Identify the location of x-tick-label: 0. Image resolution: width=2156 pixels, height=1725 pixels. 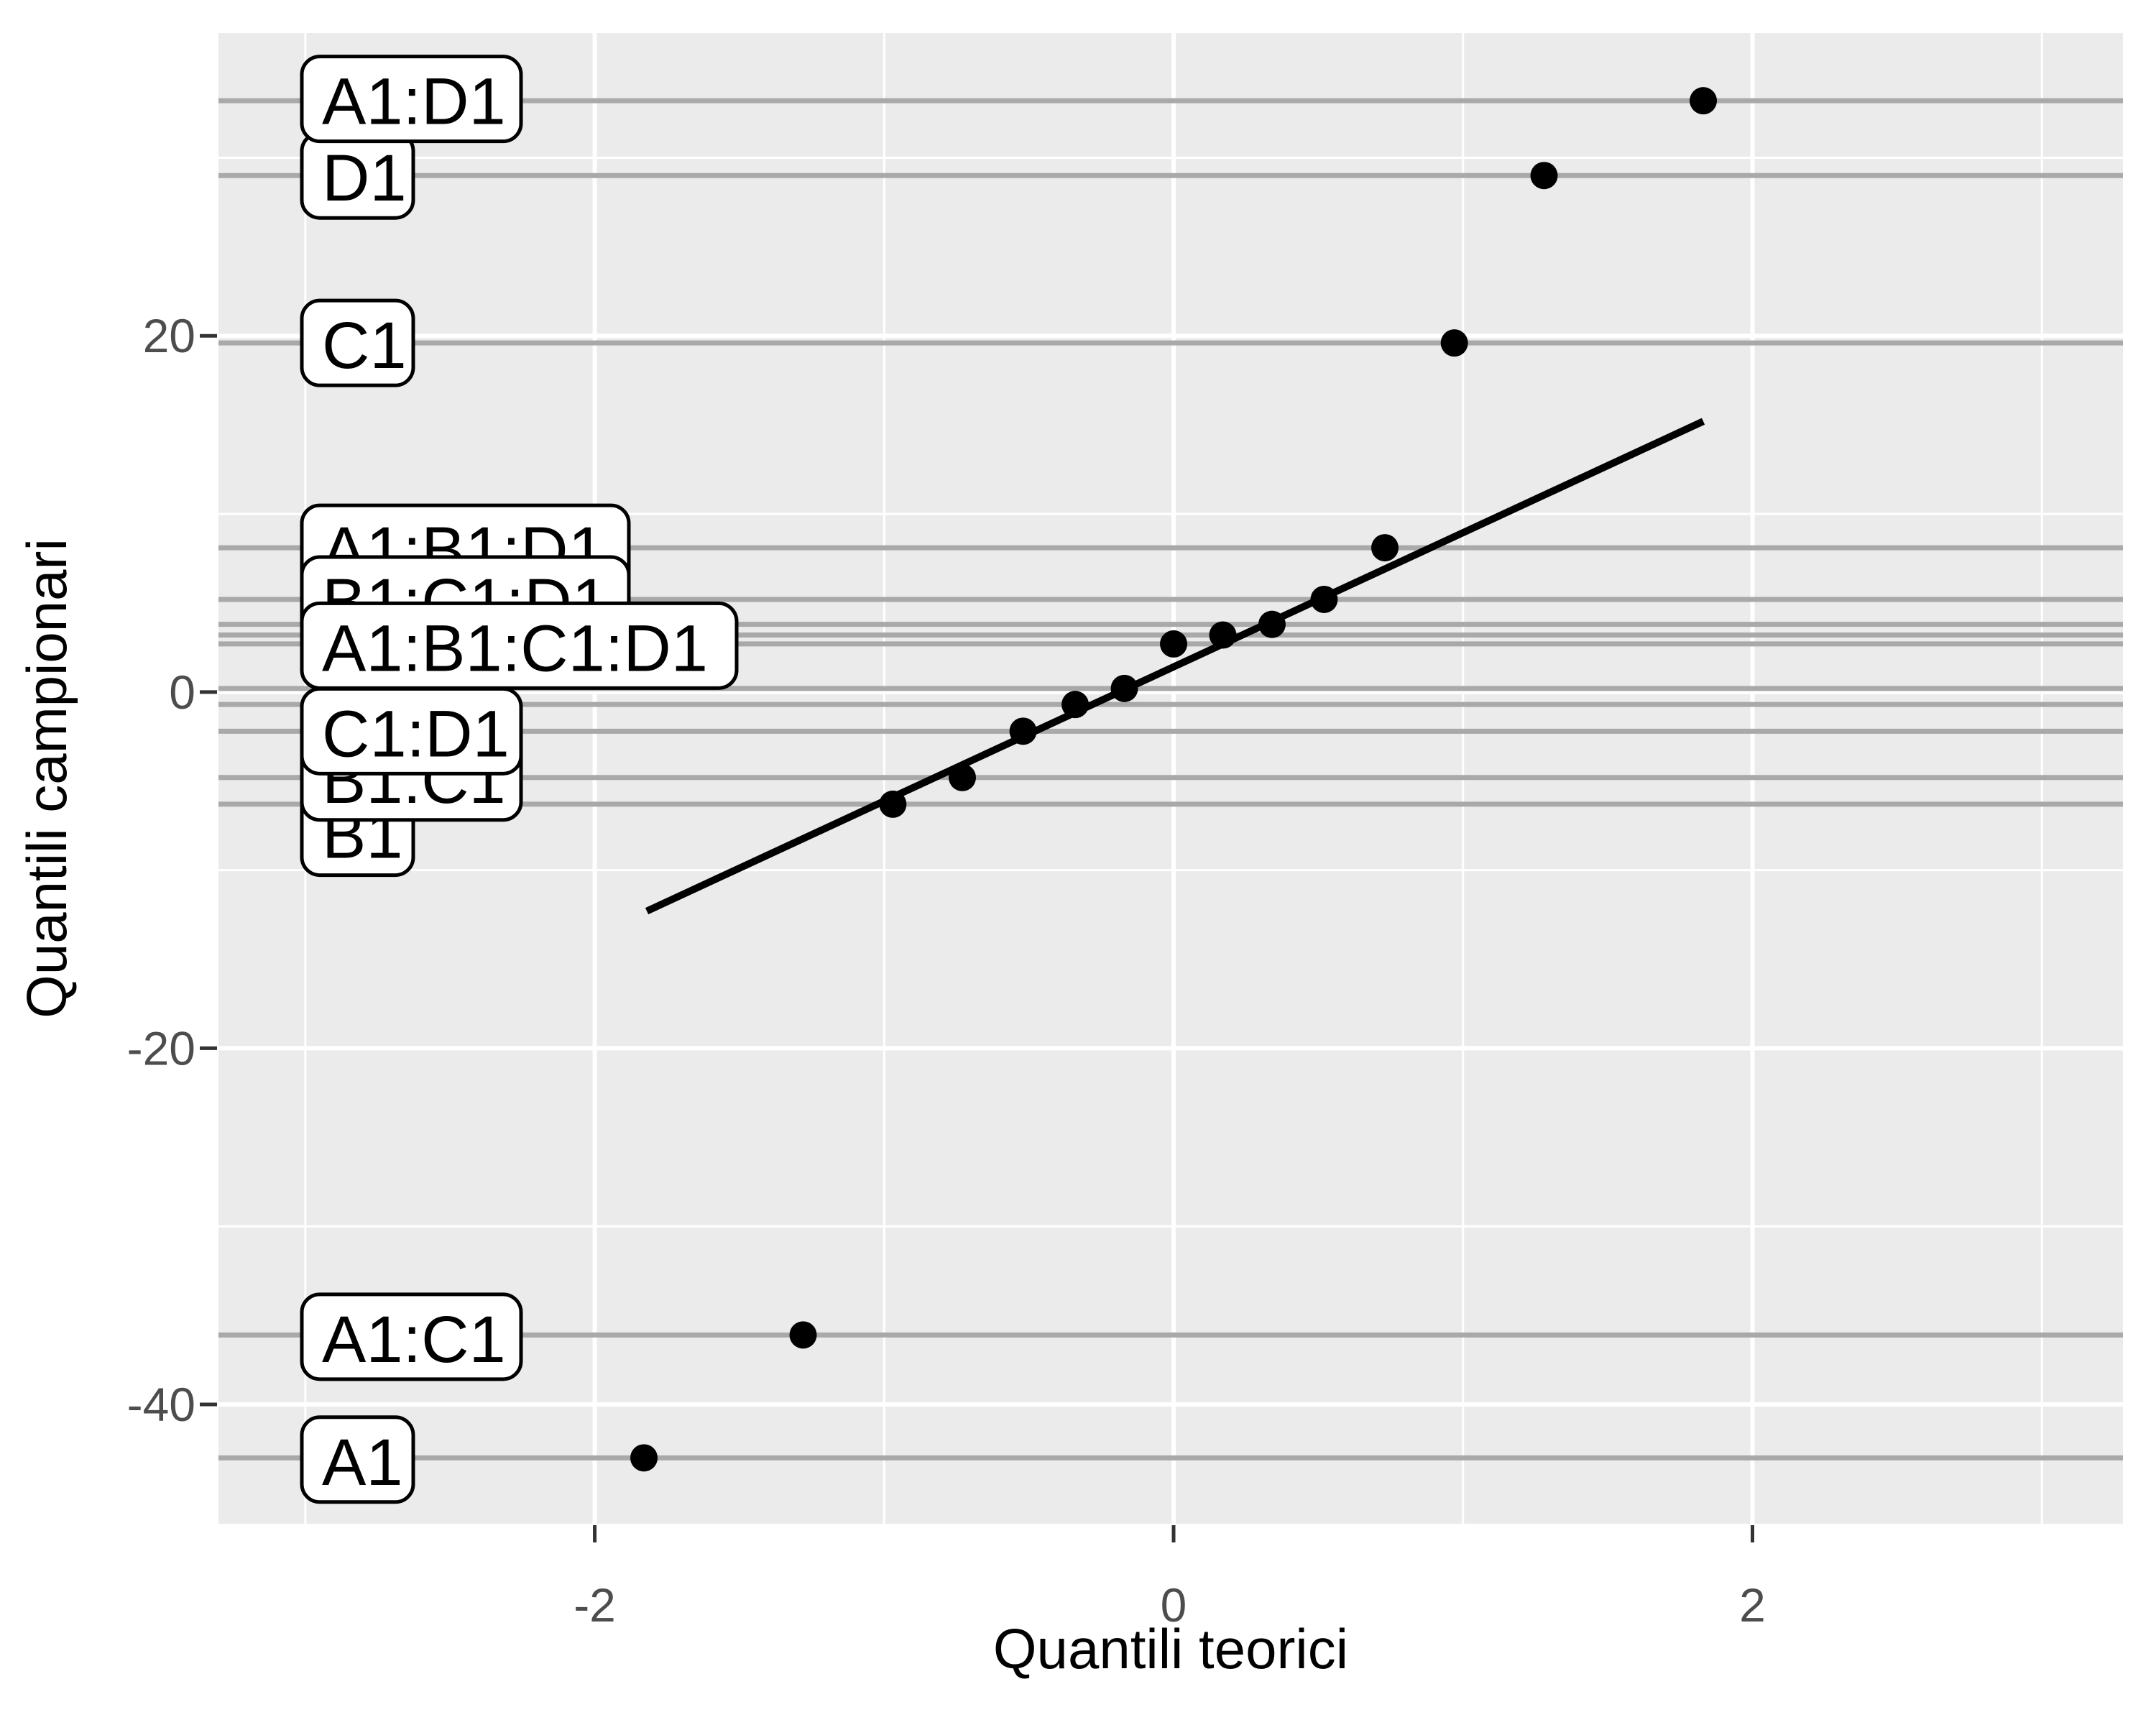
(1174, 1605).